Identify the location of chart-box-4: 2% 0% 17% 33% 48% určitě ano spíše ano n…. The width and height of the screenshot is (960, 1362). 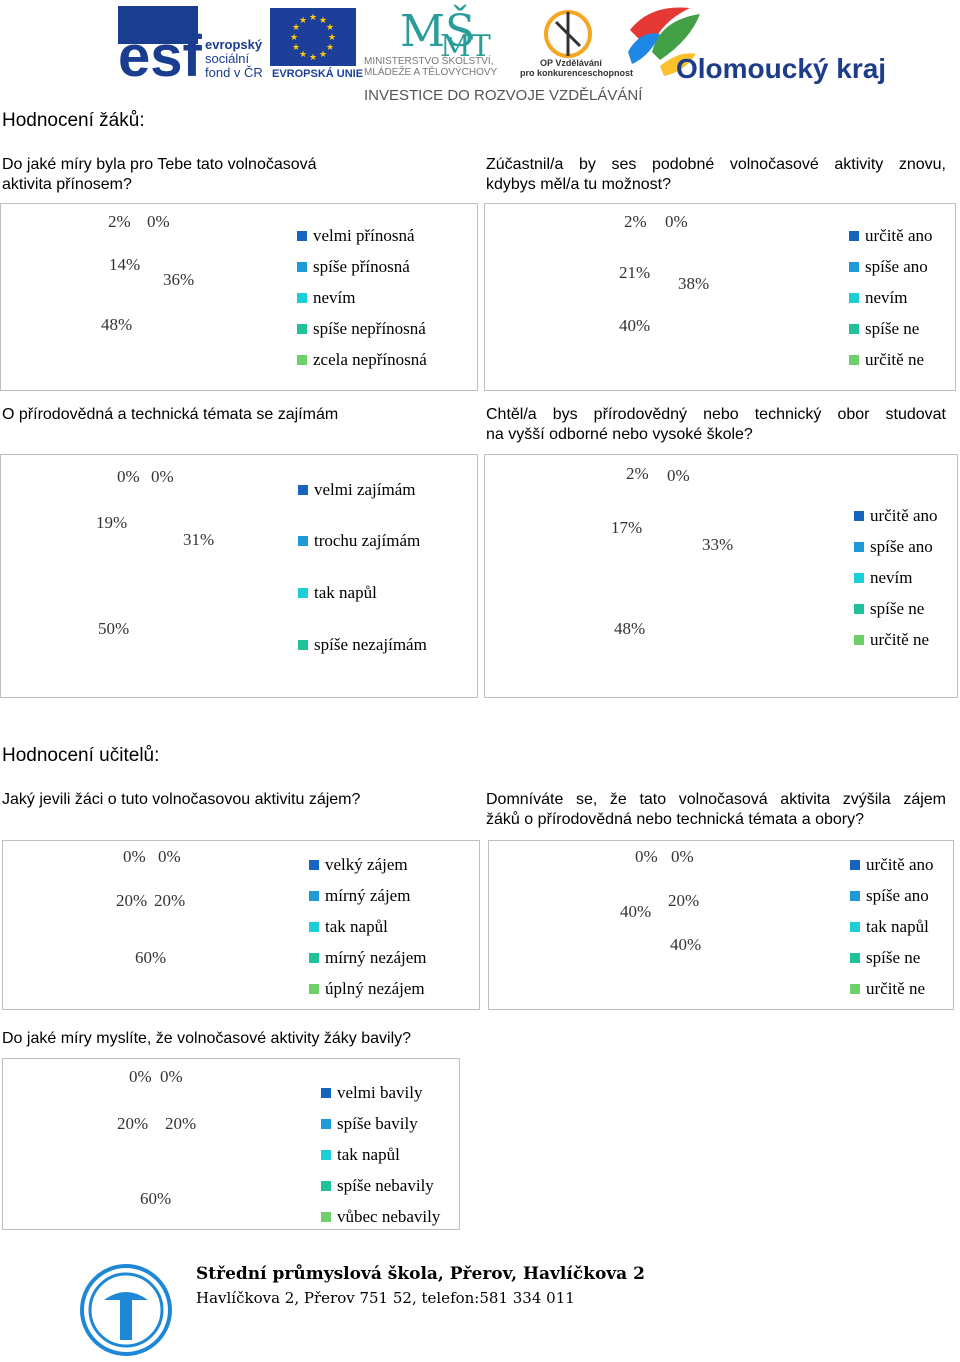
(721, 576).